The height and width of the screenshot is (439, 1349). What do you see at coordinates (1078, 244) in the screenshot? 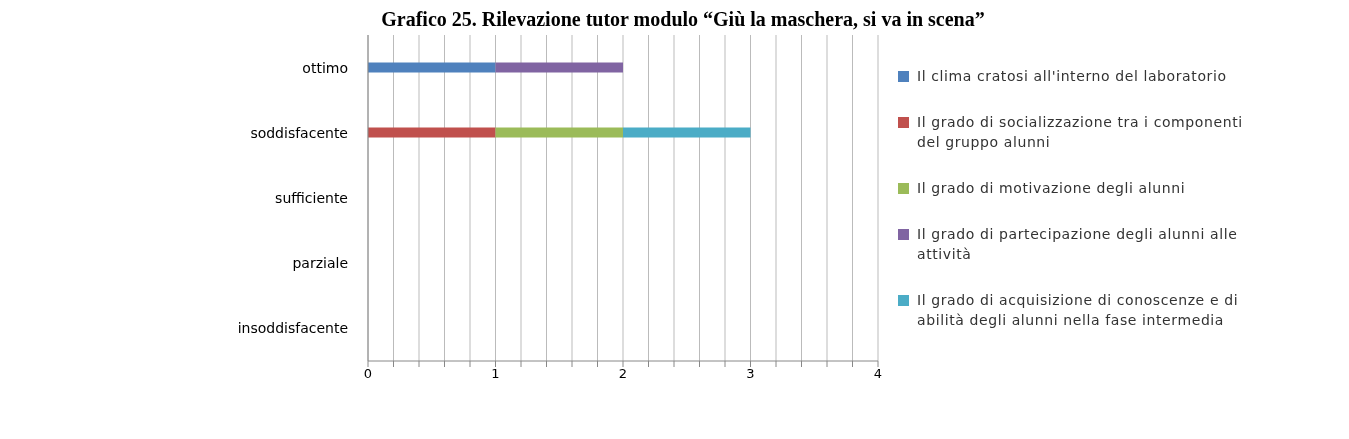
I see `legend-label: Il grado di partecipazione degli alunni alle attività` at bounding box center [1078, 244].